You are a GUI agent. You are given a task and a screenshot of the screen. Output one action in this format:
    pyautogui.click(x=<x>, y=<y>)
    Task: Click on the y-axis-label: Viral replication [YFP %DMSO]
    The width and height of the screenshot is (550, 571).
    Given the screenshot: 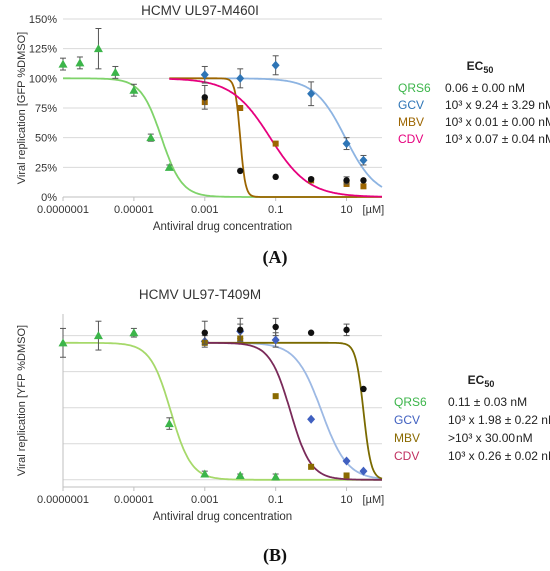 What is the action you would take?
    pyautogui.click(x=22, y=400)
    